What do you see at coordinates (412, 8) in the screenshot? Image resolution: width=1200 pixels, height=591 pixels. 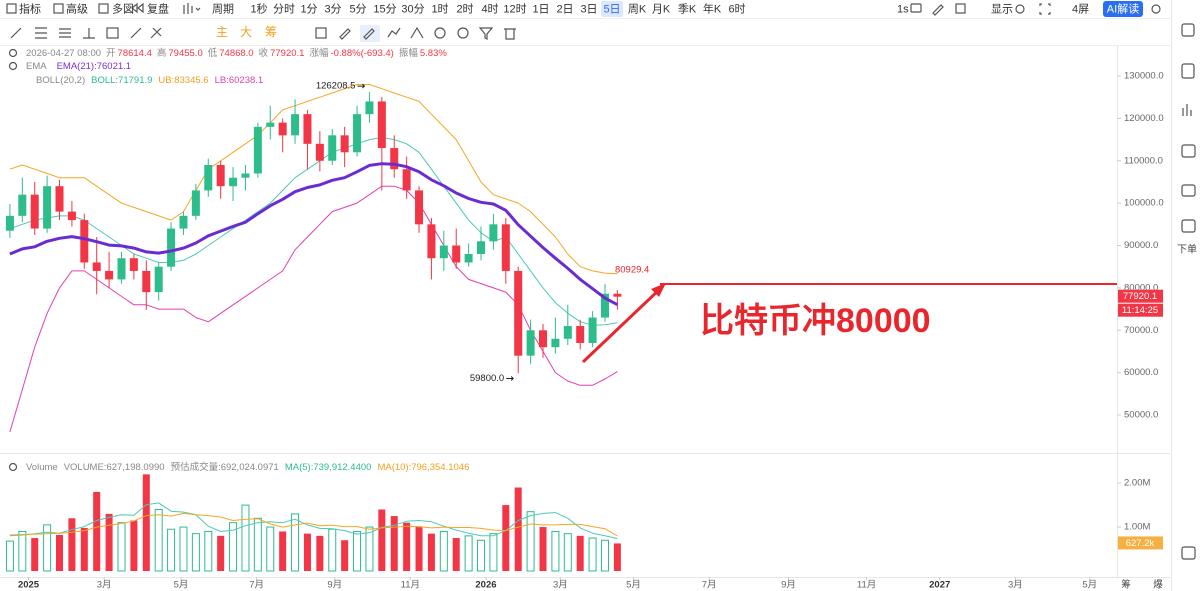 I see `interval-button: 30分` at bounding box center [412, 8].